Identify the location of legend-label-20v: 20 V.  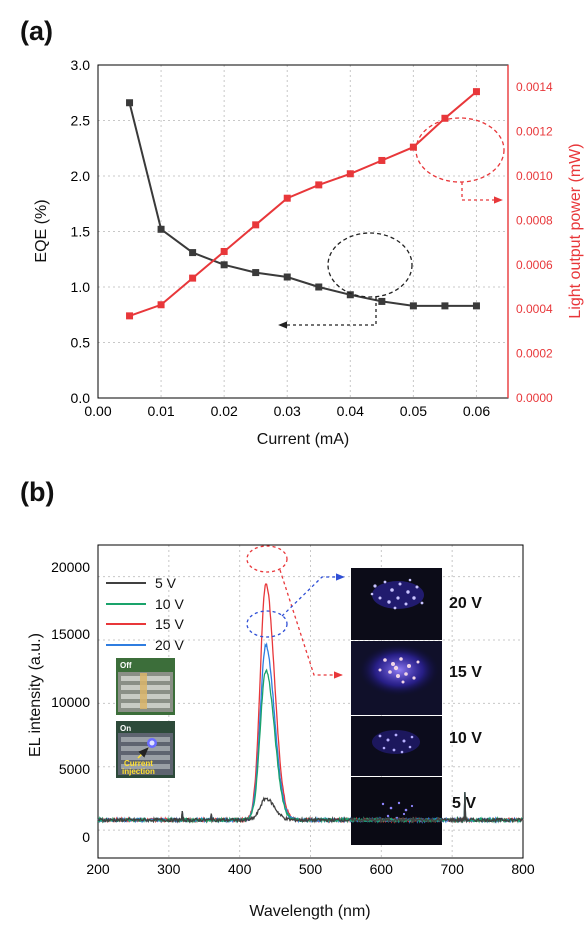
(169, 645).